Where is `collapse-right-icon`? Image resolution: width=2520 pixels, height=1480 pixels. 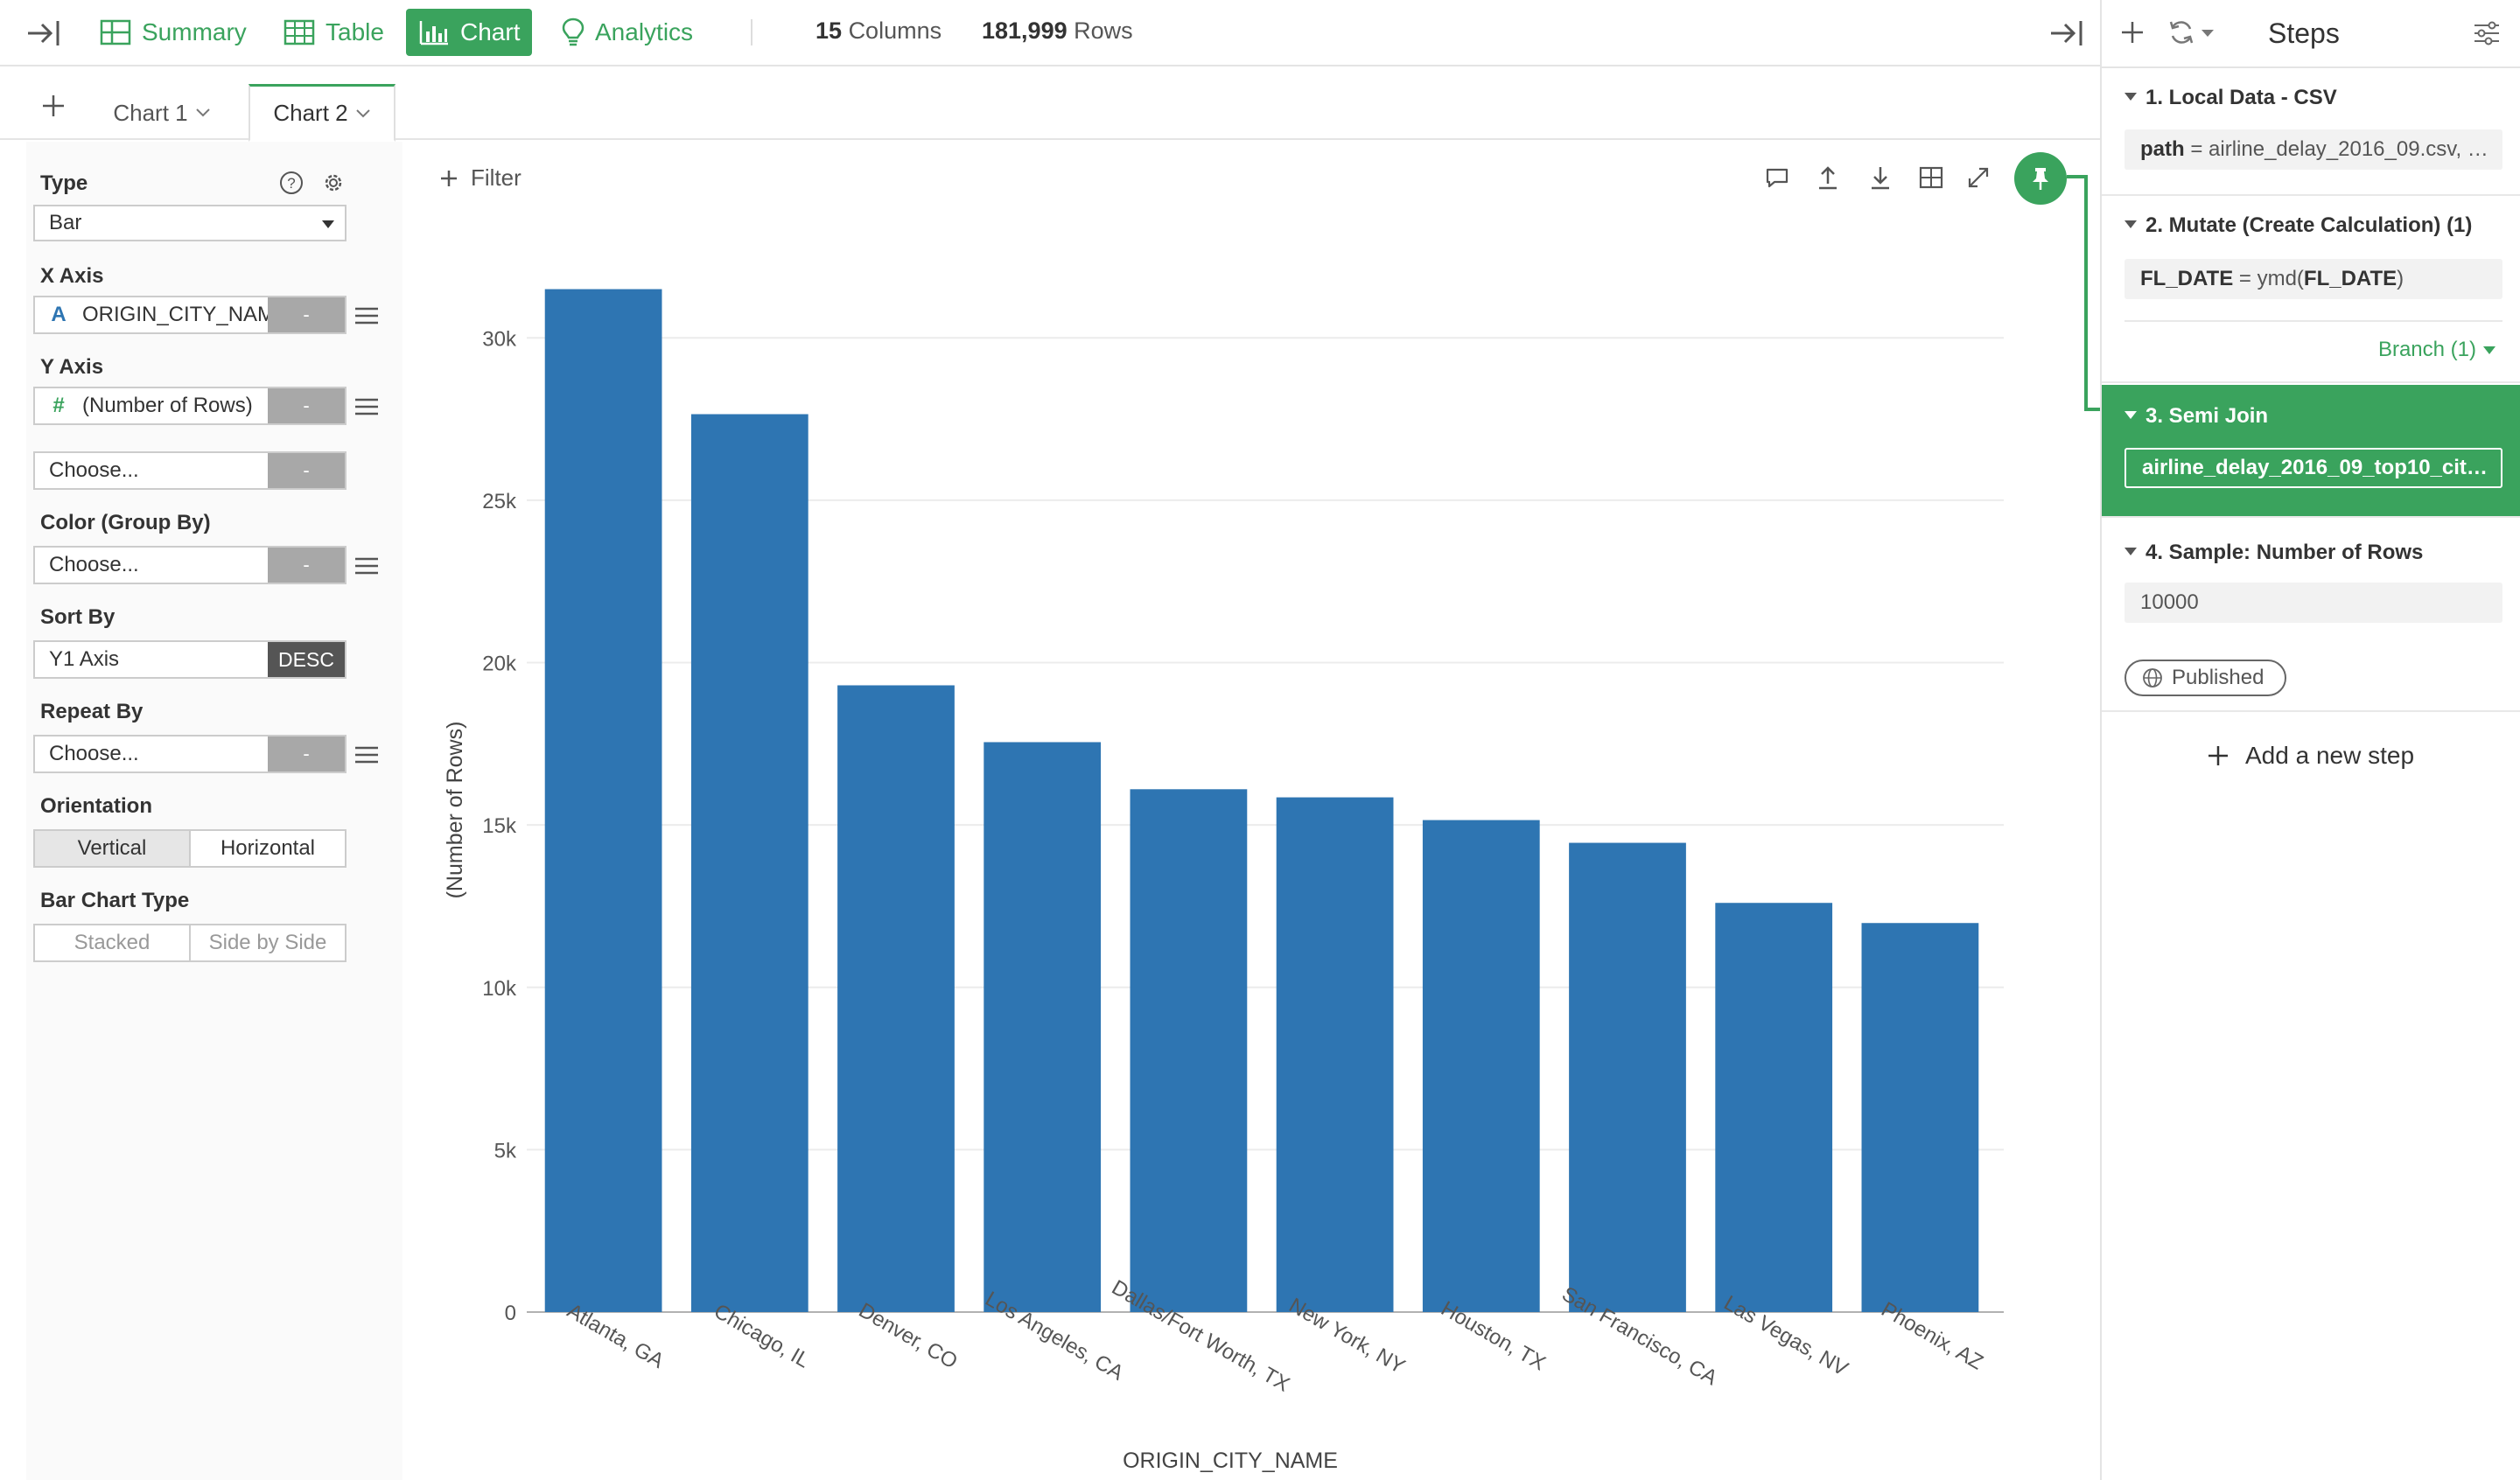 collapse-right-icon is located at coordinates (2067, 34).